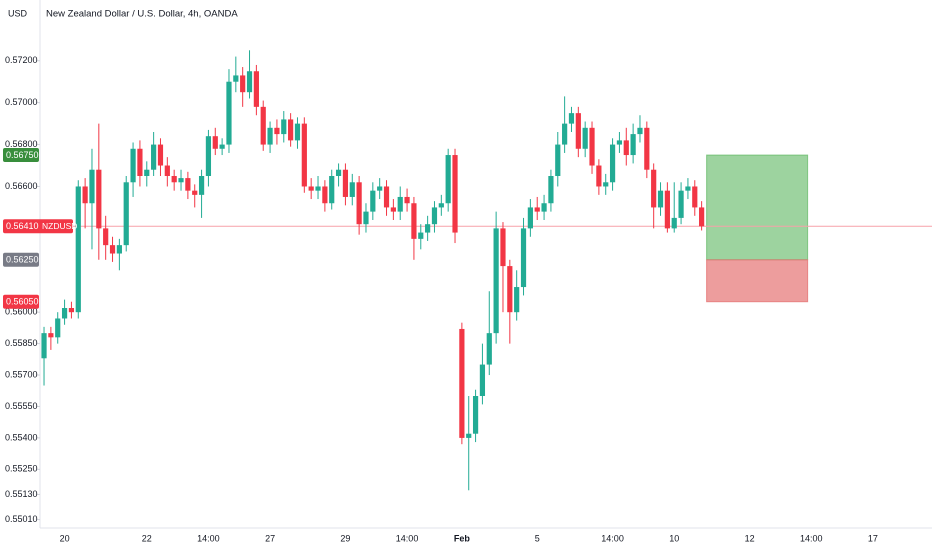  What do you see at coordinates (21, 494) in the screenshot?
I see `y-tick-label: 0.55130` at bounding box center [21, 494].